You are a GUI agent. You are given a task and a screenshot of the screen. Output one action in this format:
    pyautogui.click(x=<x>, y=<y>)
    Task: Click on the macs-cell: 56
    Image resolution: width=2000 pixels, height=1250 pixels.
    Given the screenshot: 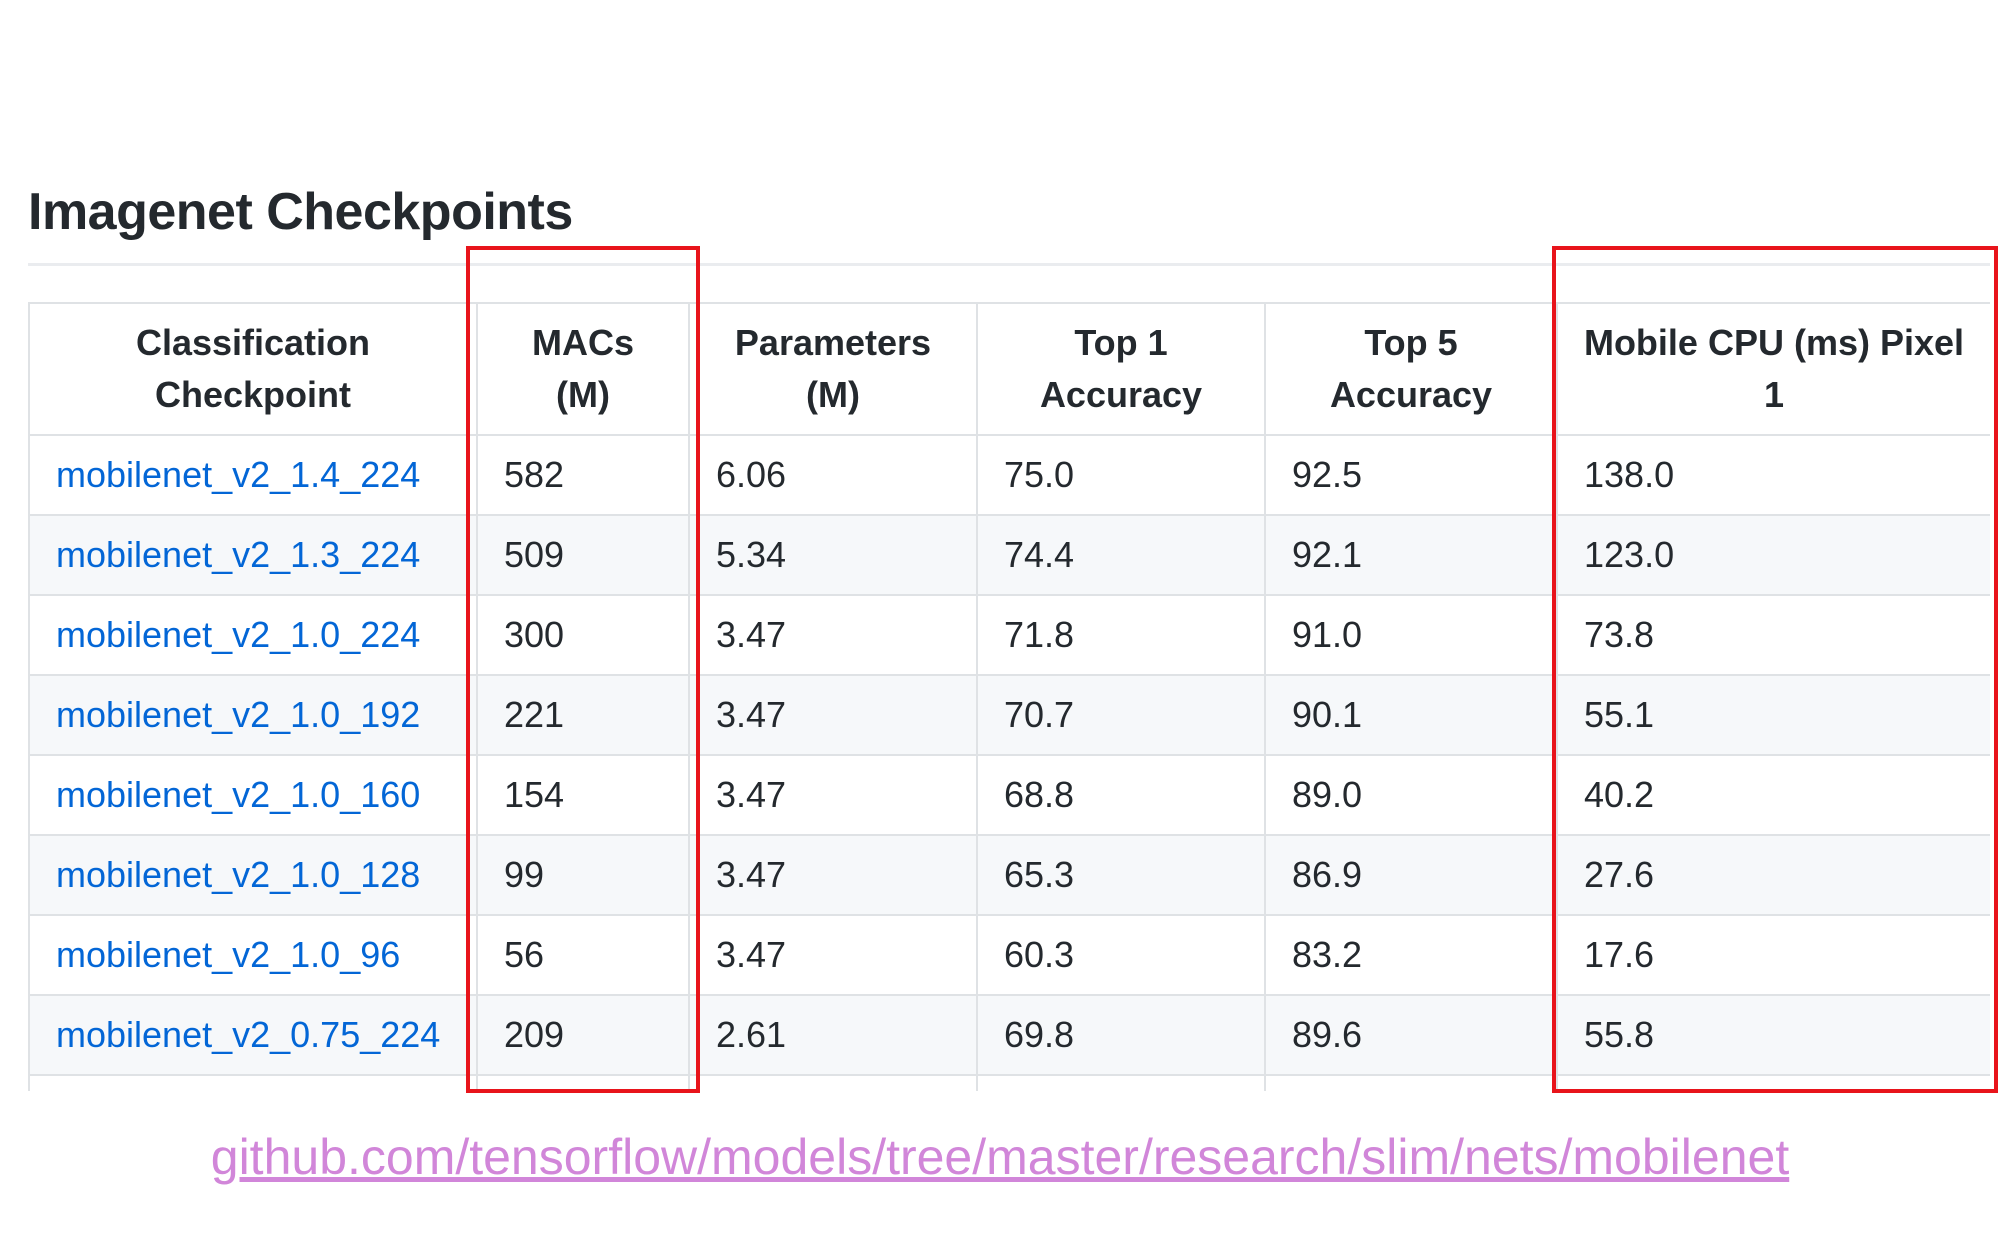 What is the action you would take?
    pyautogui.click(x=583, y=955)
    